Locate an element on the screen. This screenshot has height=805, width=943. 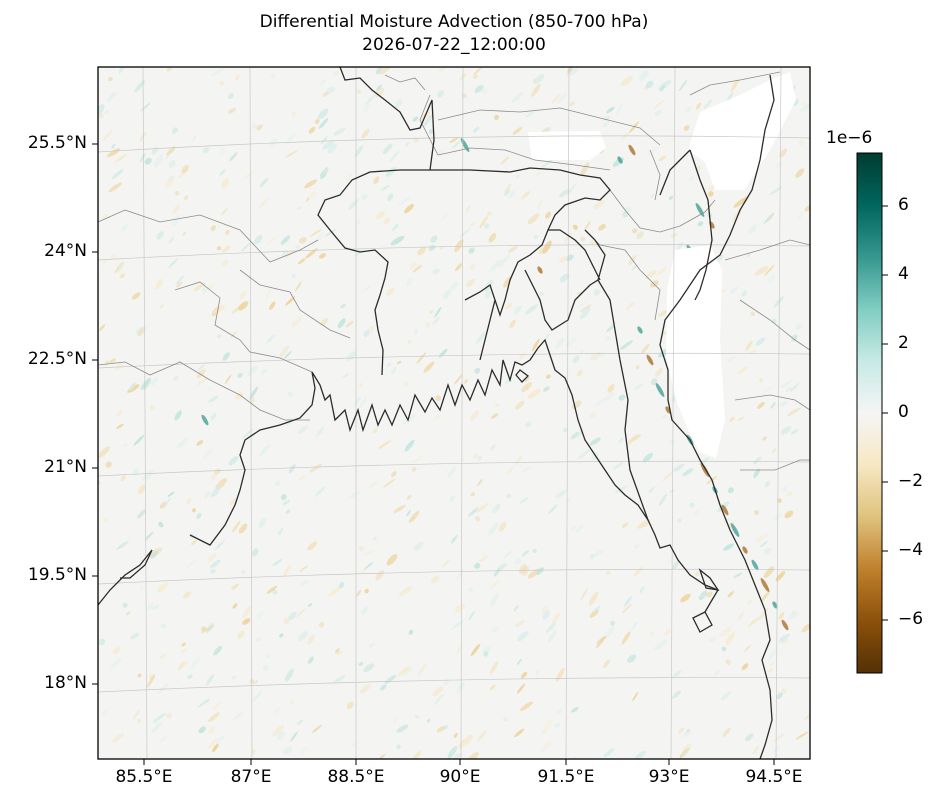
lat-label: 22.5°N is located at coordinates (57, 359).